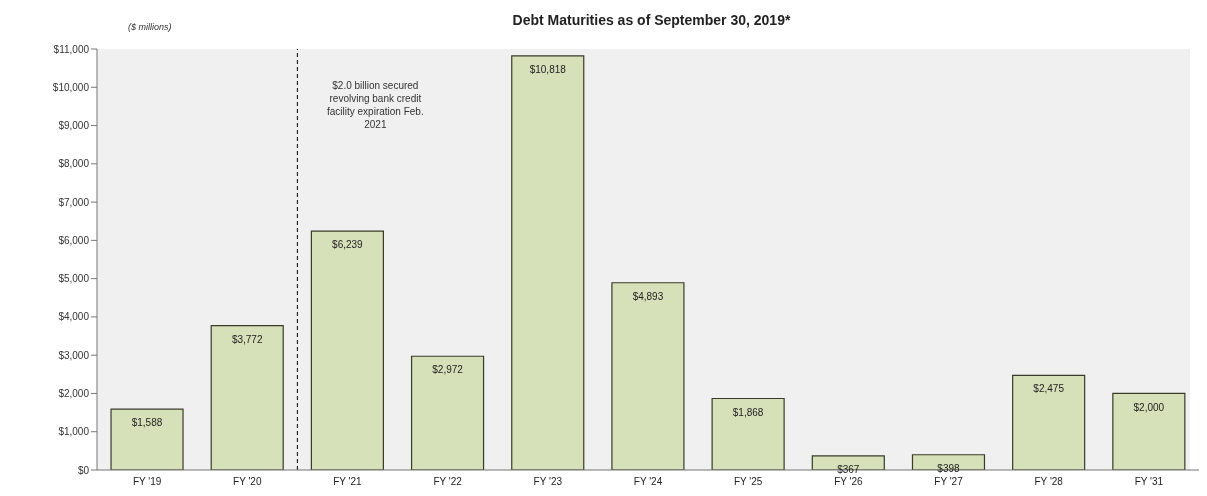 The width and height of the screenshot is (1207, 496). What do you see at coordinates (748, 412) in the screenshot?
I see `data-label: $1,868` at bounding box center [748, 412].